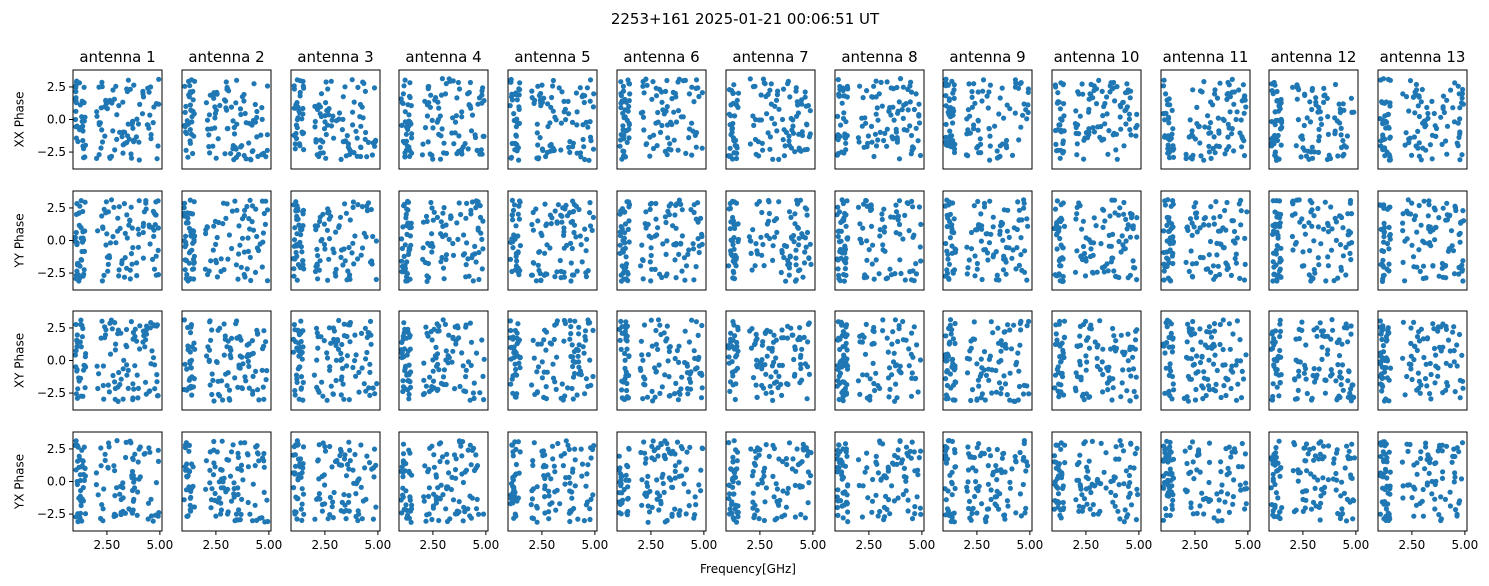 Image resolution: width=1489 pixels, height=586 pixels. Describe the element at coordinates (1096, 240) in the screenshot. I see `panel-frame` at that location.